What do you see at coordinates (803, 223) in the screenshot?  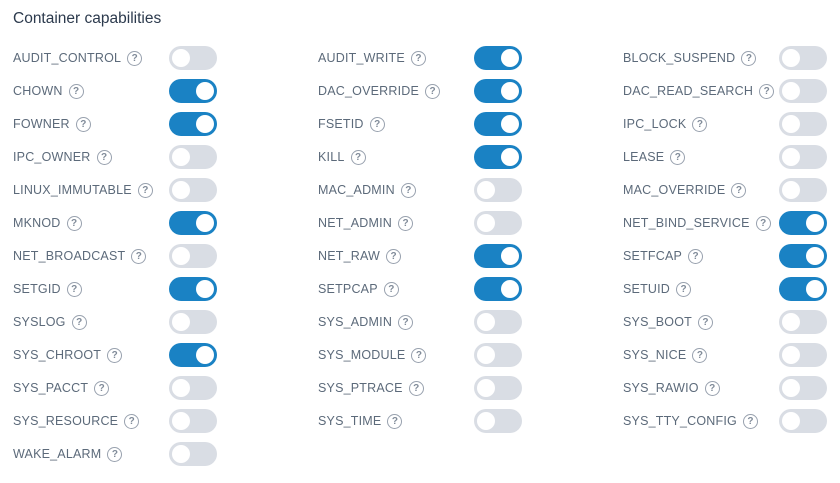 I see `toggle-net-bind-service` at bounding box center [803, 223].